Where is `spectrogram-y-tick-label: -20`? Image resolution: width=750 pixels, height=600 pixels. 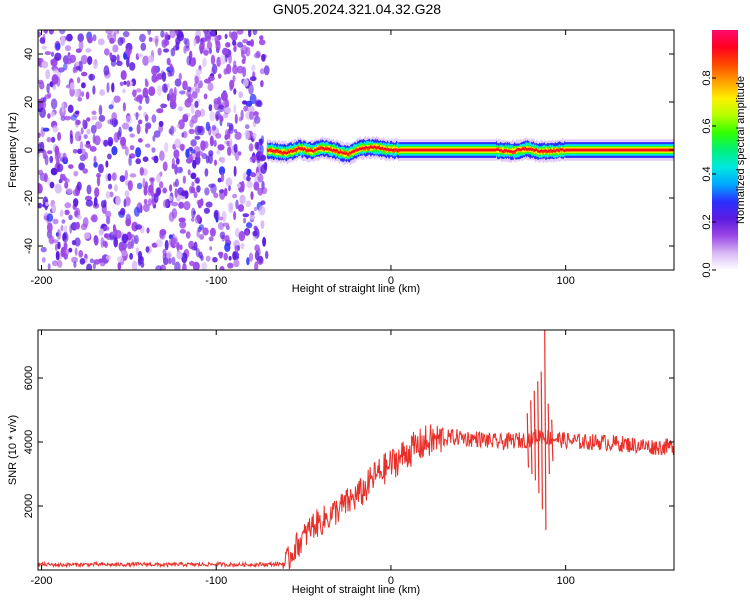 spectrogram-y-tick-label: -20 is located at coordinates (29, 198).